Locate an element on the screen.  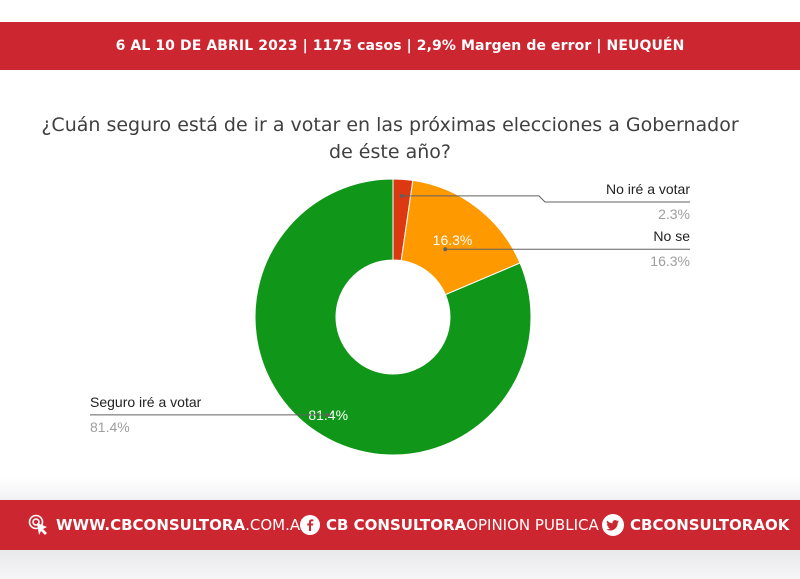
slice-no-se is located at coordinates (460, 237).